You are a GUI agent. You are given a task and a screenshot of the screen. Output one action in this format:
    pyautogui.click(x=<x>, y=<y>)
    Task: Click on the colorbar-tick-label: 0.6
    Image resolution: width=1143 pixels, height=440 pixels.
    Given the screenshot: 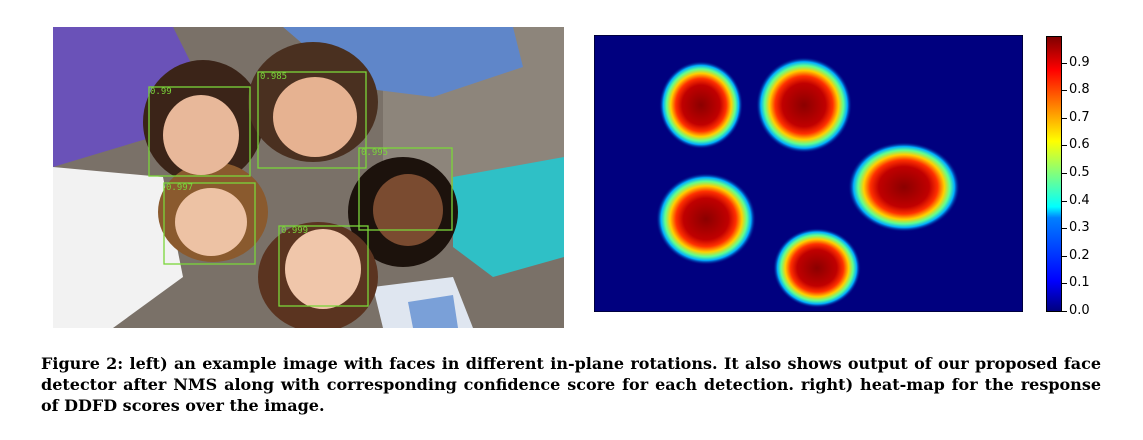 What is the action you would take?
    pyautogui.click(x=1079, y=145)
    